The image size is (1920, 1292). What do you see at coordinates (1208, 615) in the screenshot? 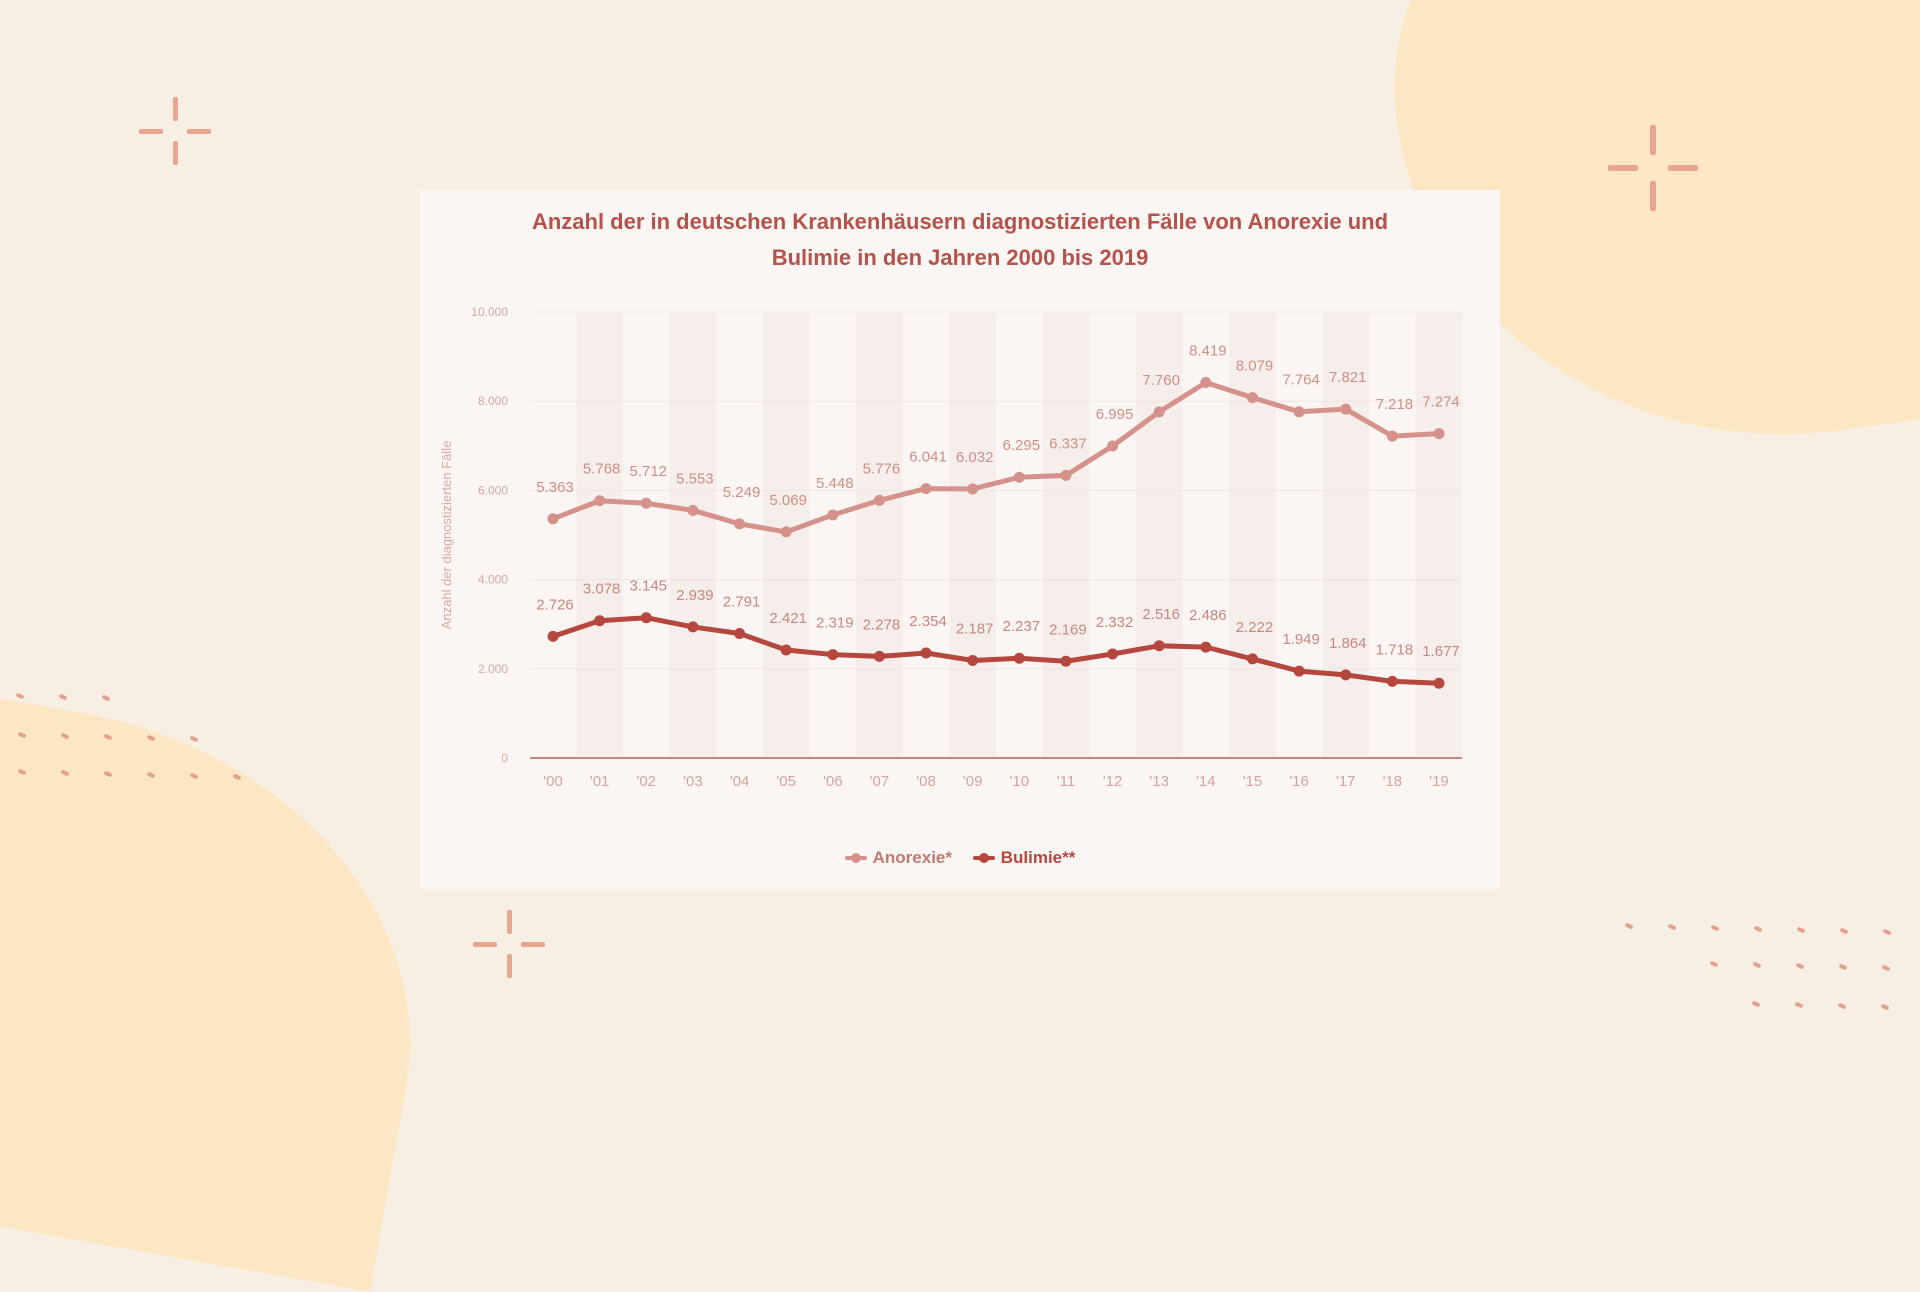
I see `data-label: 2.486` at bounding box center [1208, 615].